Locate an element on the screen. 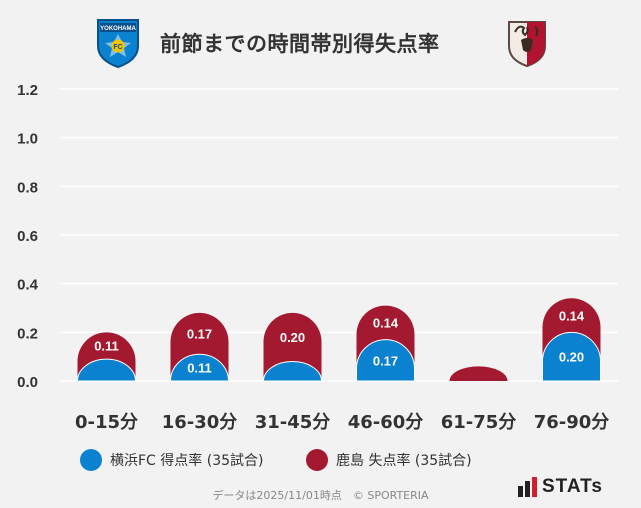  yokohama-fc-crest: YOKOHAMA FC is located at coordinates (118, 43).